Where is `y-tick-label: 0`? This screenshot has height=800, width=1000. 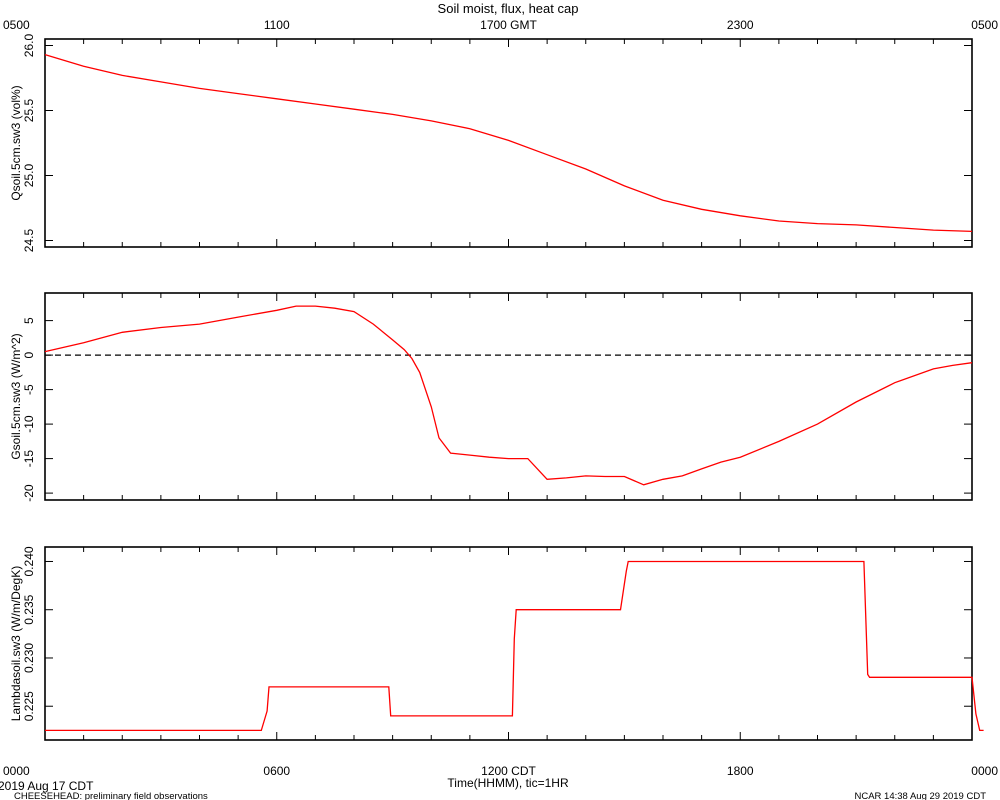
y-tick-label: 0 is located at coordinates (29, 354).